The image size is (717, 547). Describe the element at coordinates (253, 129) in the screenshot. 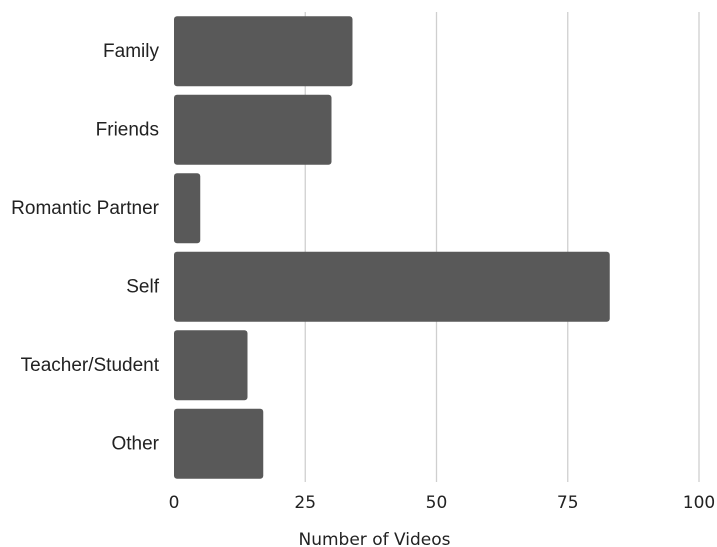

I see `bar-friends` at that location.